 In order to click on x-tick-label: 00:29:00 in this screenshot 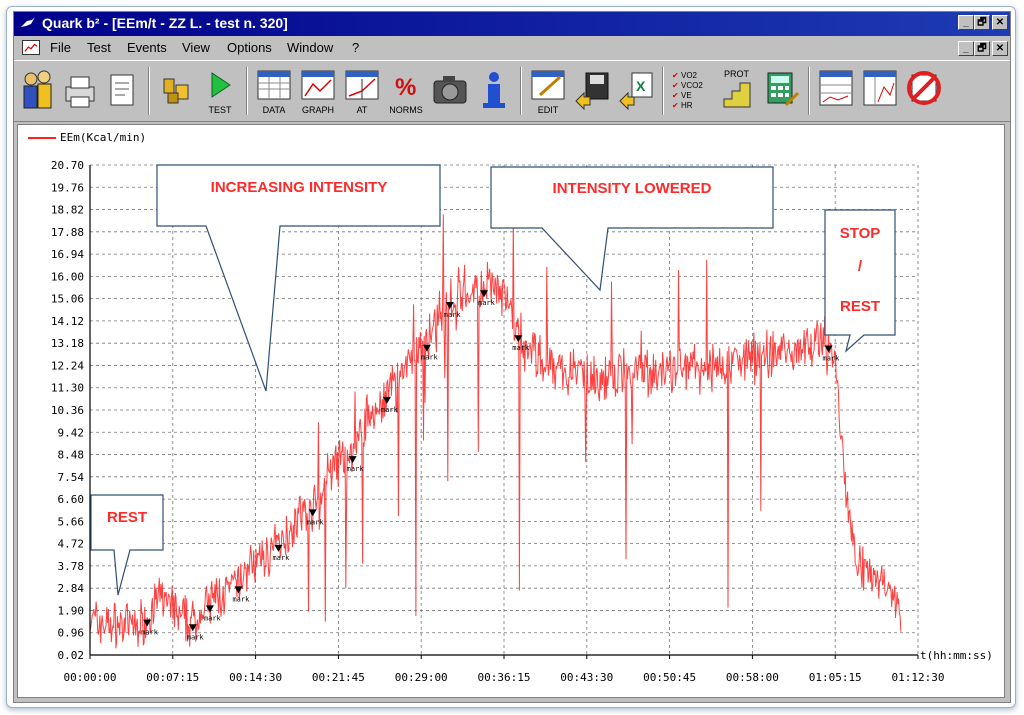, I will do `click(421, 677)`.